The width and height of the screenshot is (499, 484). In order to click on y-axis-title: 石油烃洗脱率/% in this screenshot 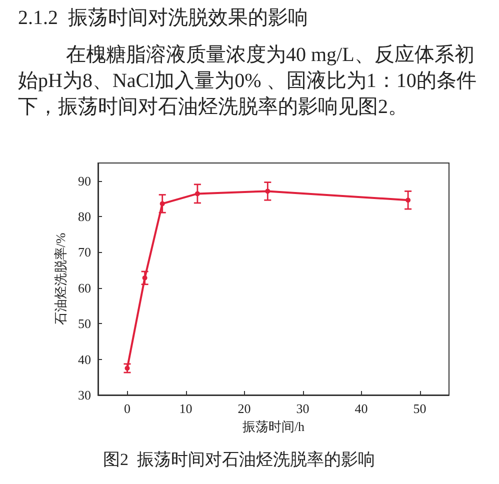, I will do `click(60, 279)`.